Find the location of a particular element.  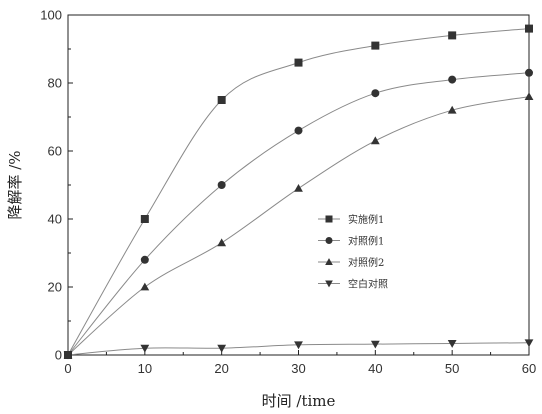

x-tick-label: 30 is located at coordinates (298, 368).